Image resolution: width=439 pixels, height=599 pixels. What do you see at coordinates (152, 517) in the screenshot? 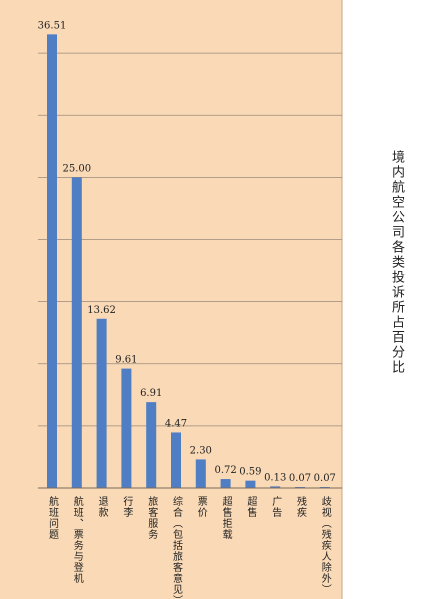
I see `x-tick-label: 旅客服务` at bounding box center [152, 517].